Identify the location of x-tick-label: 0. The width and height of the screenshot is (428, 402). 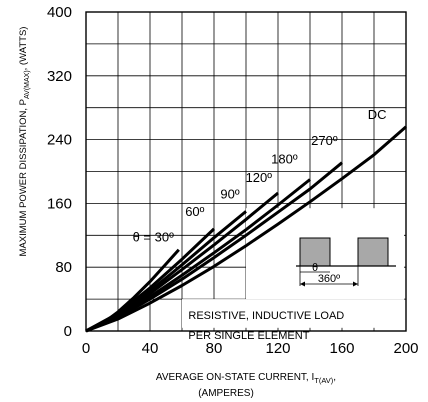
(86, 348).